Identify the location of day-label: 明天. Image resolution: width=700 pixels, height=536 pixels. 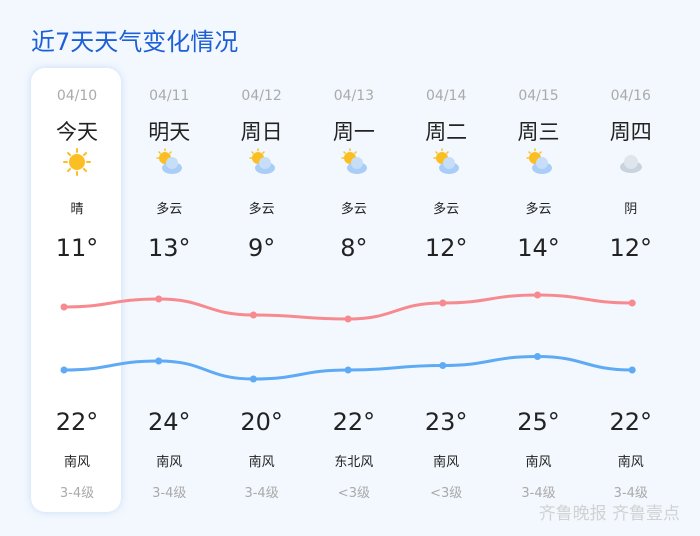
(169, 132).